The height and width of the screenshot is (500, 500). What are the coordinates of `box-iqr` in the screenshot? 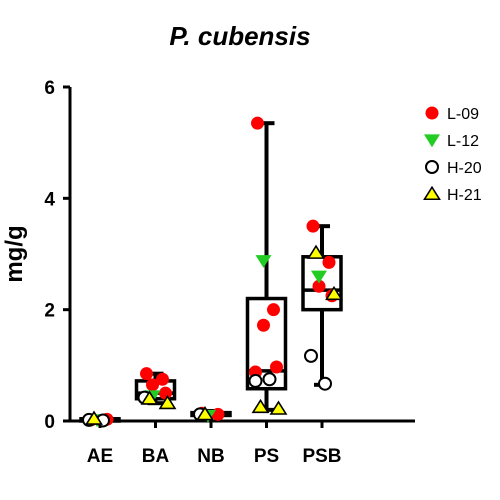 It's located at (266, 343).